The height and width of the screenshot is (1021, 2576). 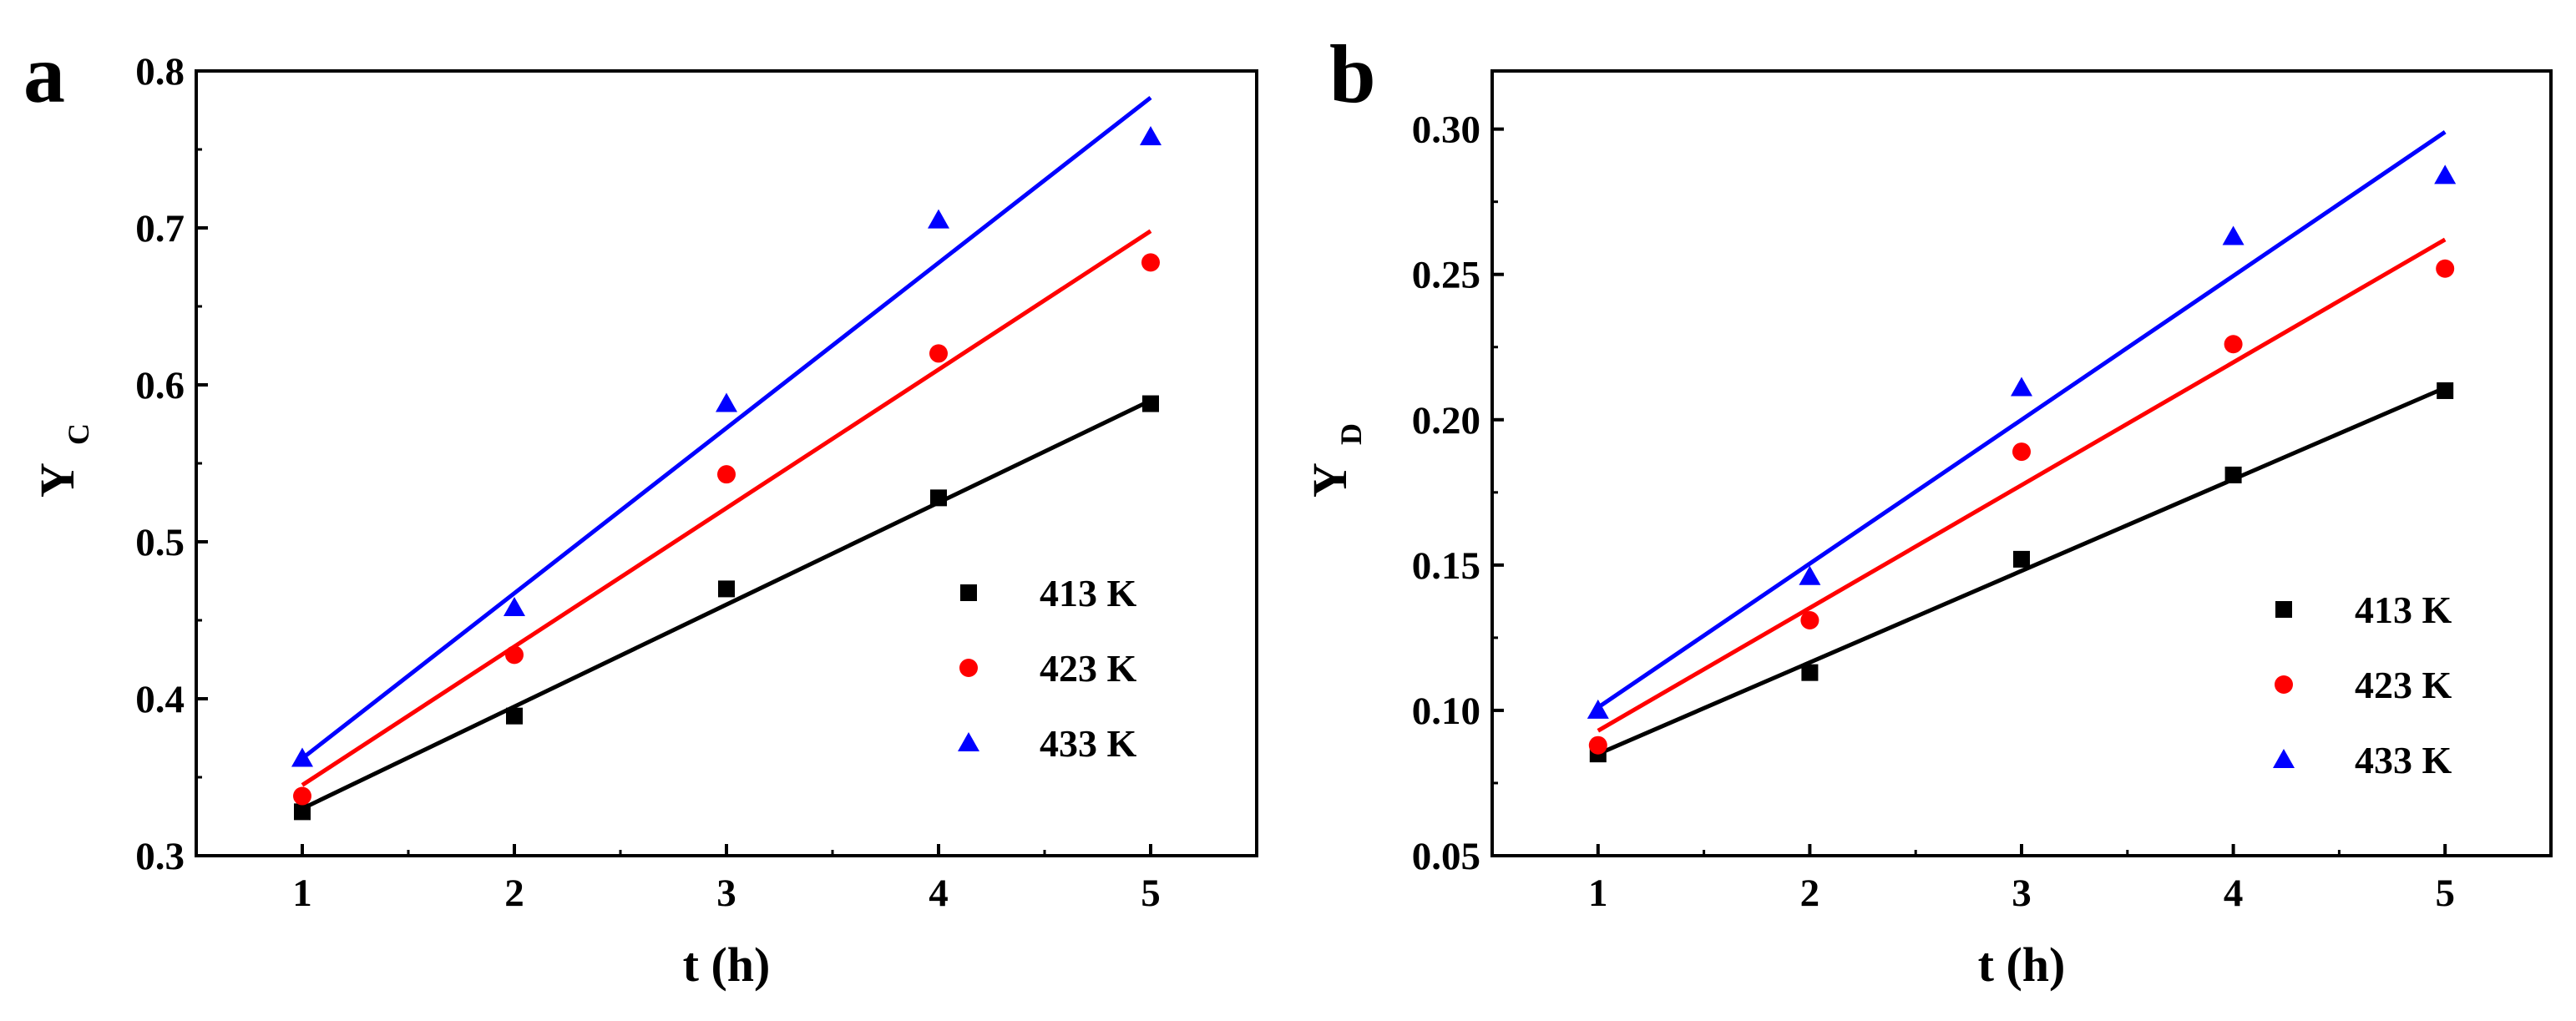 I want to click on y-tick-label: 0.7, so click(x=160, y=228).